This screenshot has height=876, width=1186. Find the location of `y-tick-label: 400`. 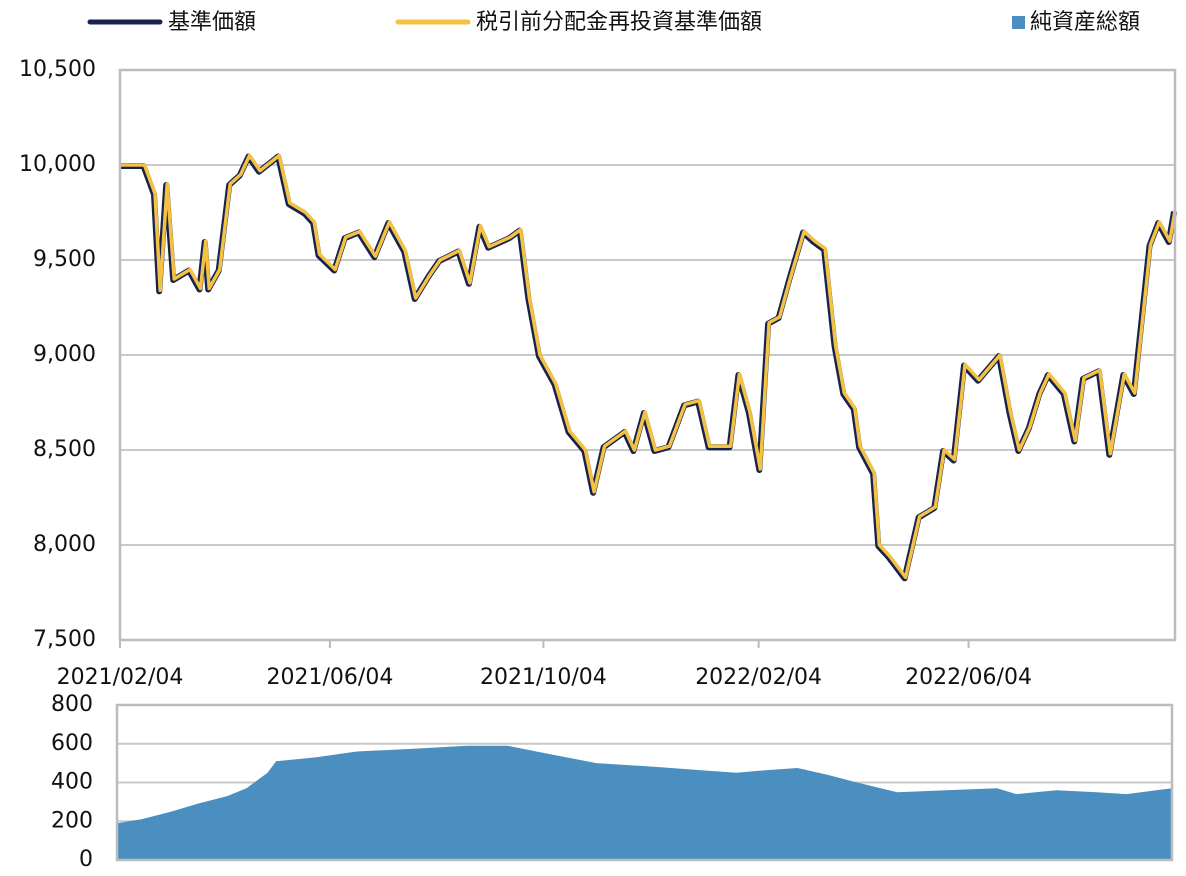

y-tick-label: 400 is located at coordinates (72, 782).